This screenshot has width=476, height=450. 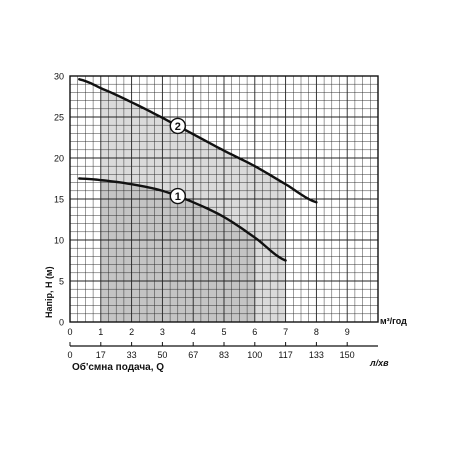 I want to click on y-tick-label: 5, so click(x=61, y=282).